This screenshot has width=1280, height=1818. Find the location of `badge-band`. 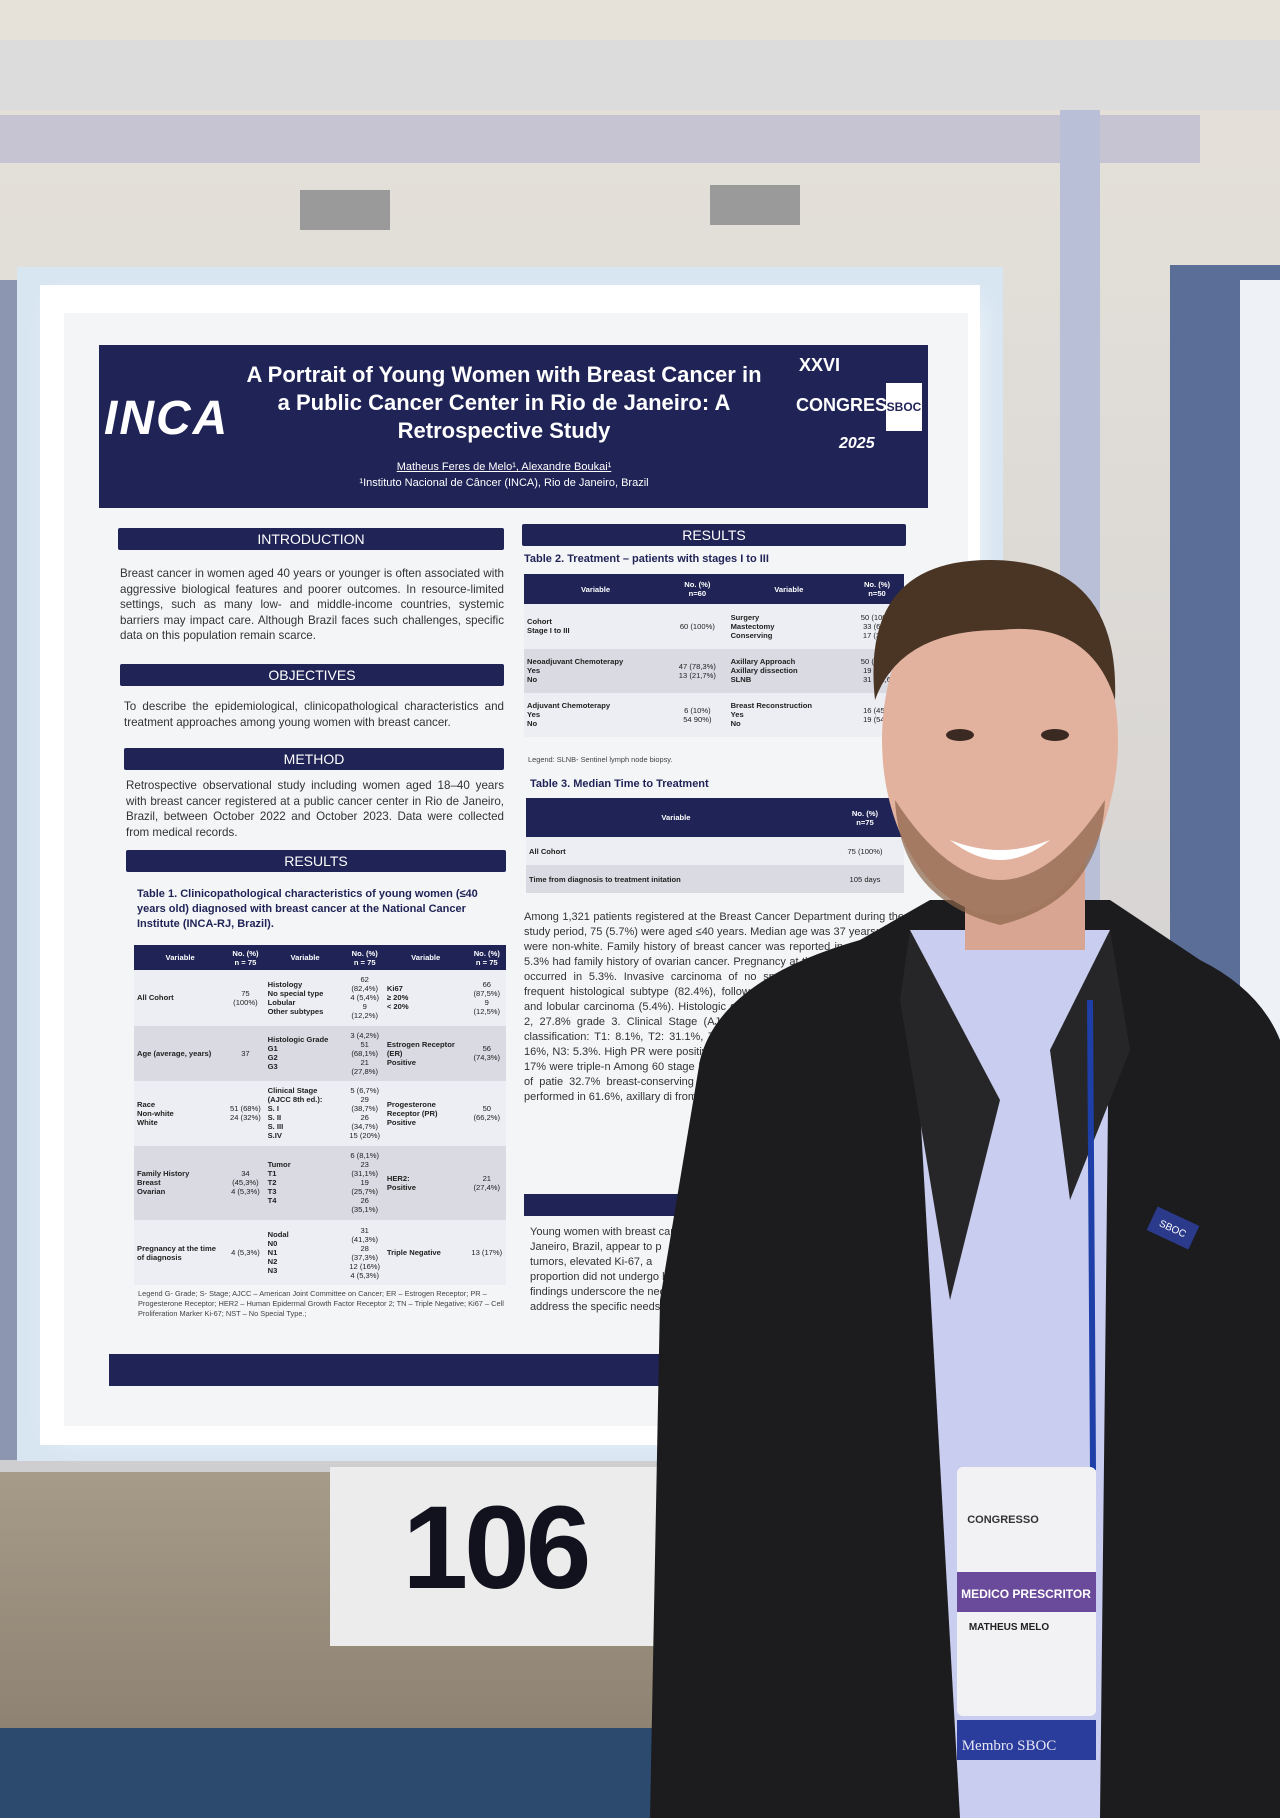

badge-band is located at coordinates (1026, 1592).